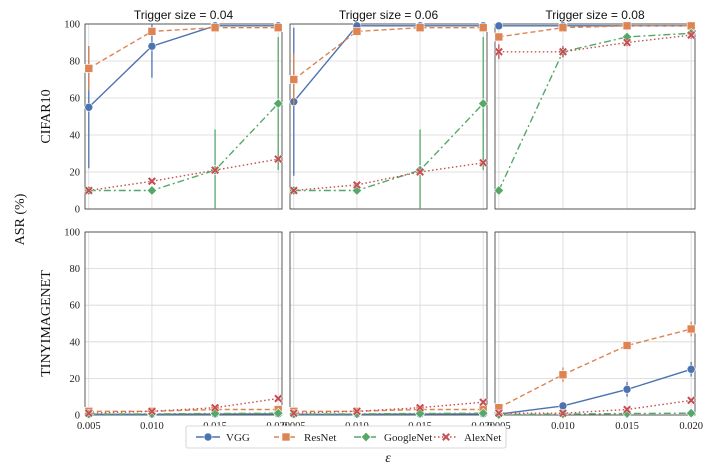 The width and height of the screenshot is (706, 471). What do you see at coordinates (75, 269) in the screenshot?
I see `y-tick-label: 80` at bounding box center [75, 269].